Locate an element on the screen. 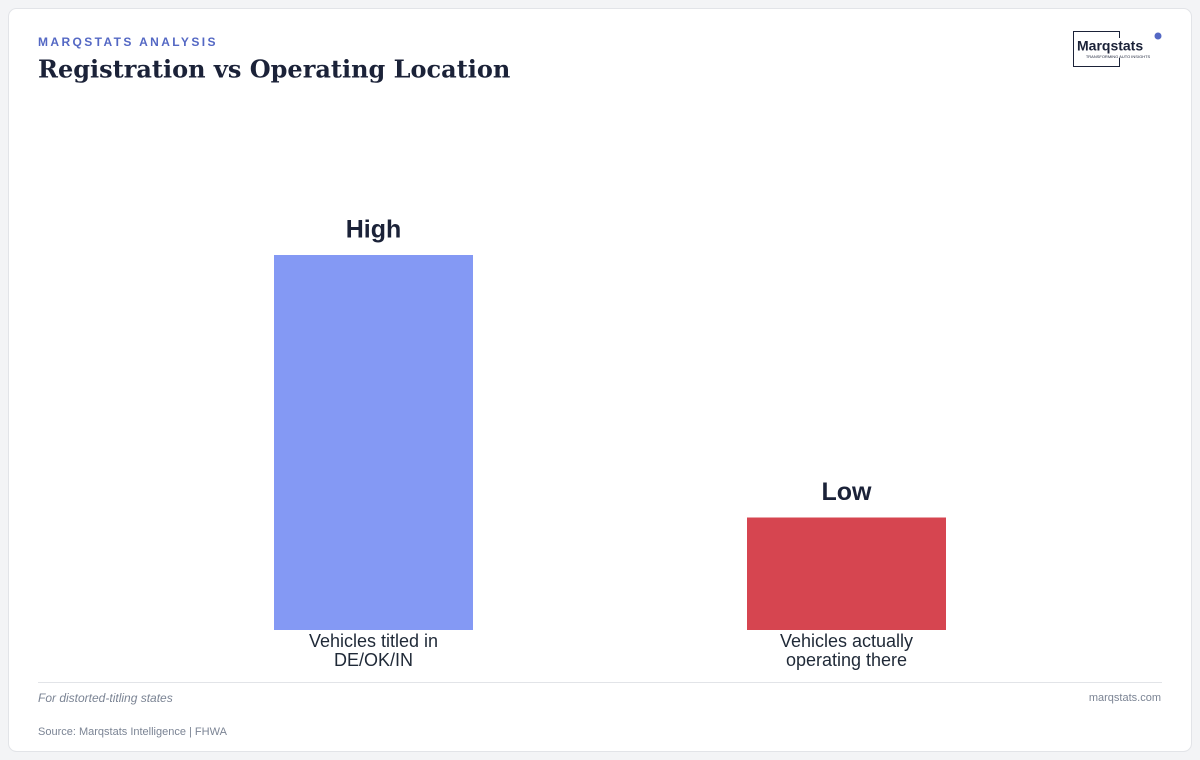 The width and height of the screenshot is (1200, 760). logo-tagline: TRANSFORMING AUTO INSIGHTS is located at coordinates (1118, 56).